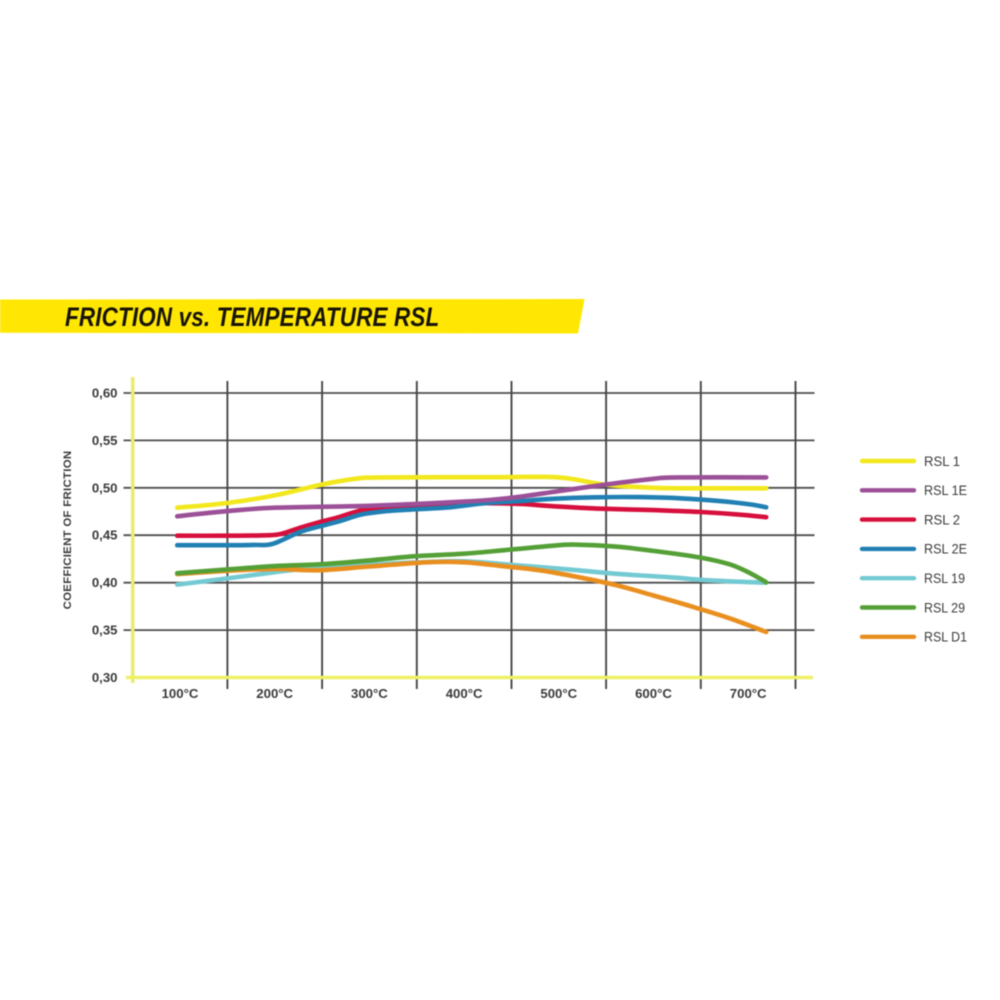 This screenshot has height=1000, width=1000. What do you see at coordinates (558, 693) in the screenshot?
I see `svg-text: 500°C` at bounding box center [558, 693].